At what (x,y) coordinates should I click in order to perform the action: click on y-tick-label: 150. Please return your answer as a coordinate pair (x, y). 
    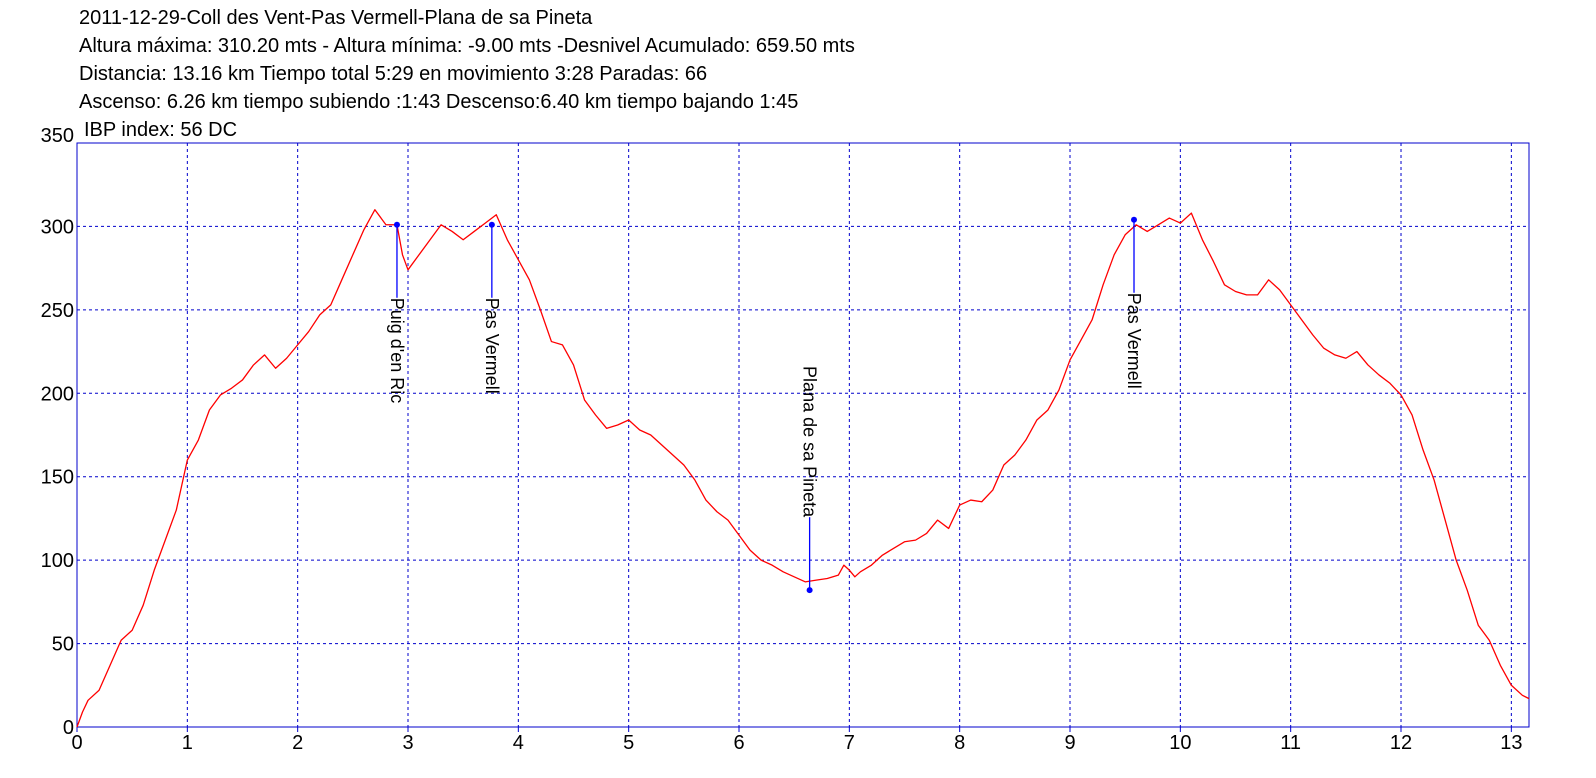
    Looking at the image, I should click on (57, 478).